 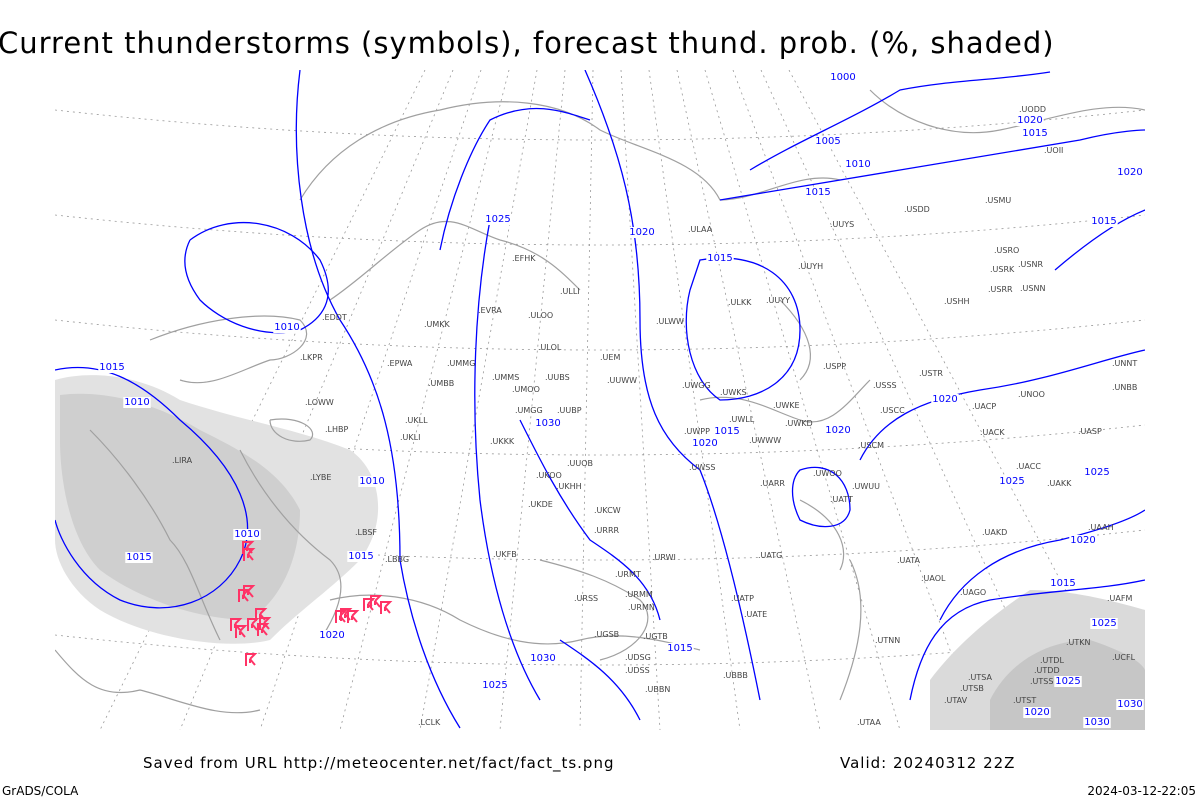 I want to click on station-label: .ULOO, so click(x=540, y=315).